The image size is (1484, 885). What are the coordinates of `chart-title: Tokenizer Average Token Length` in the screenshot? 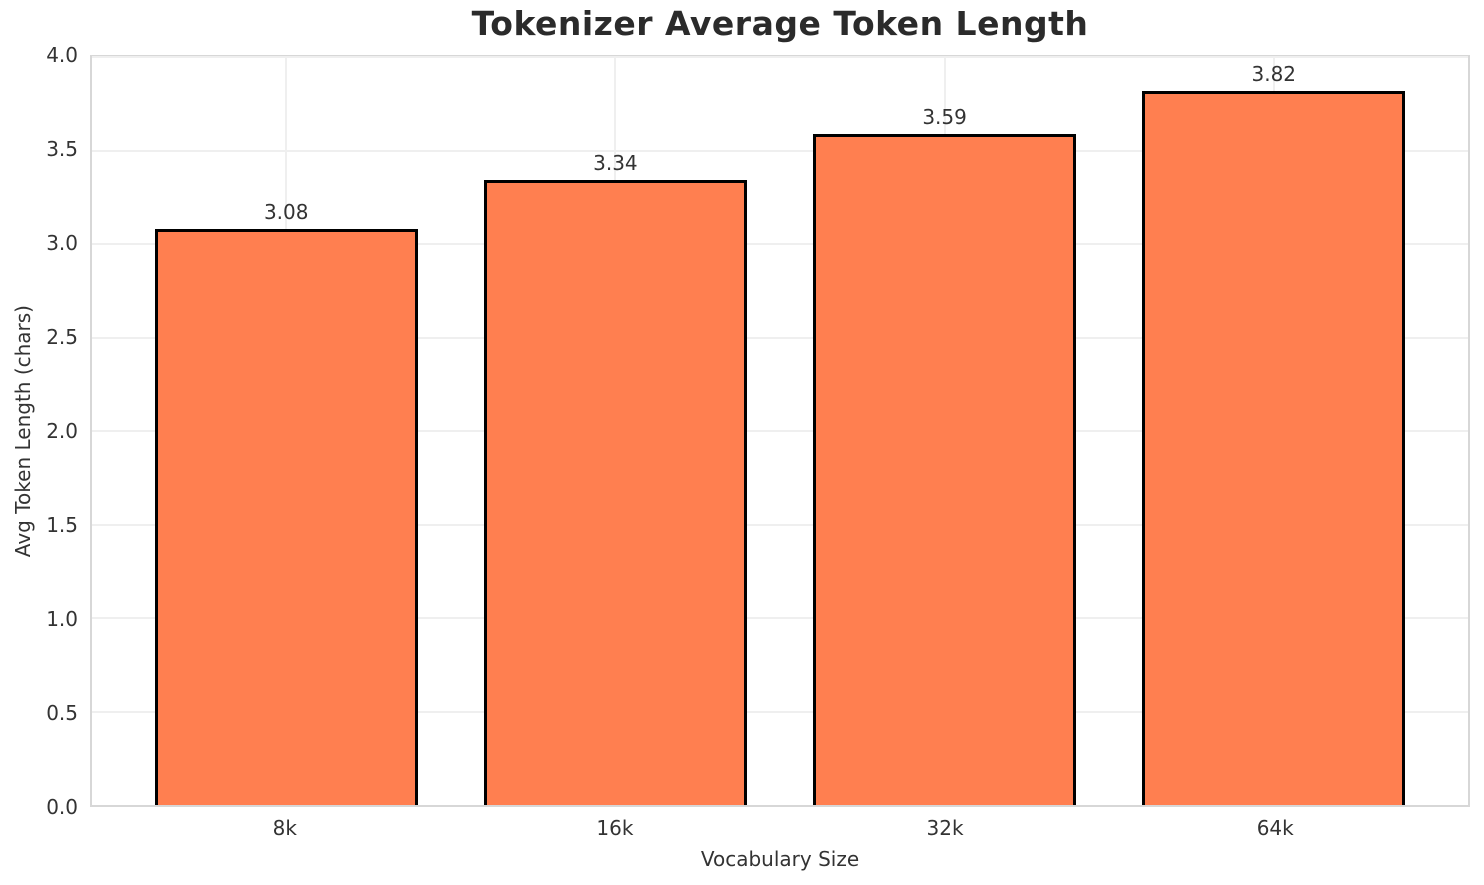 It's located at (780, 23).